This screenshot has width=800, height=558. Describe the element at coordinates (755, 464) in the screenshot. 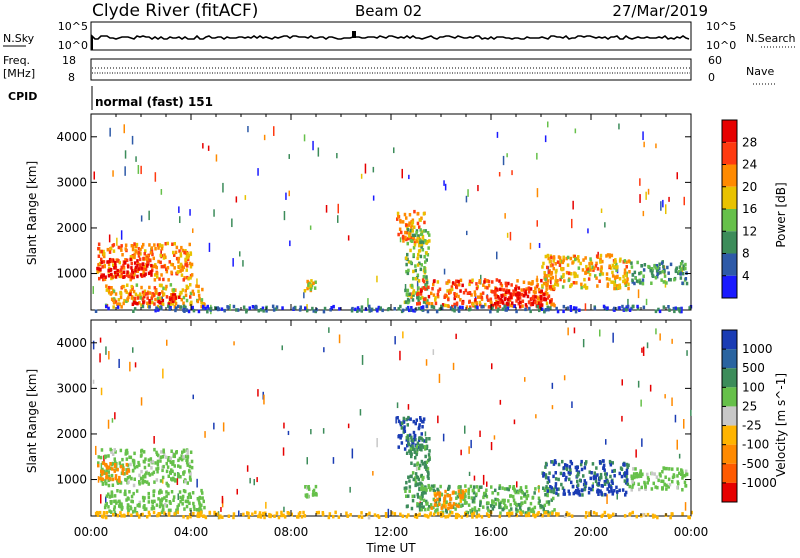

I see `colorbar-tick-label: -500` at that location.